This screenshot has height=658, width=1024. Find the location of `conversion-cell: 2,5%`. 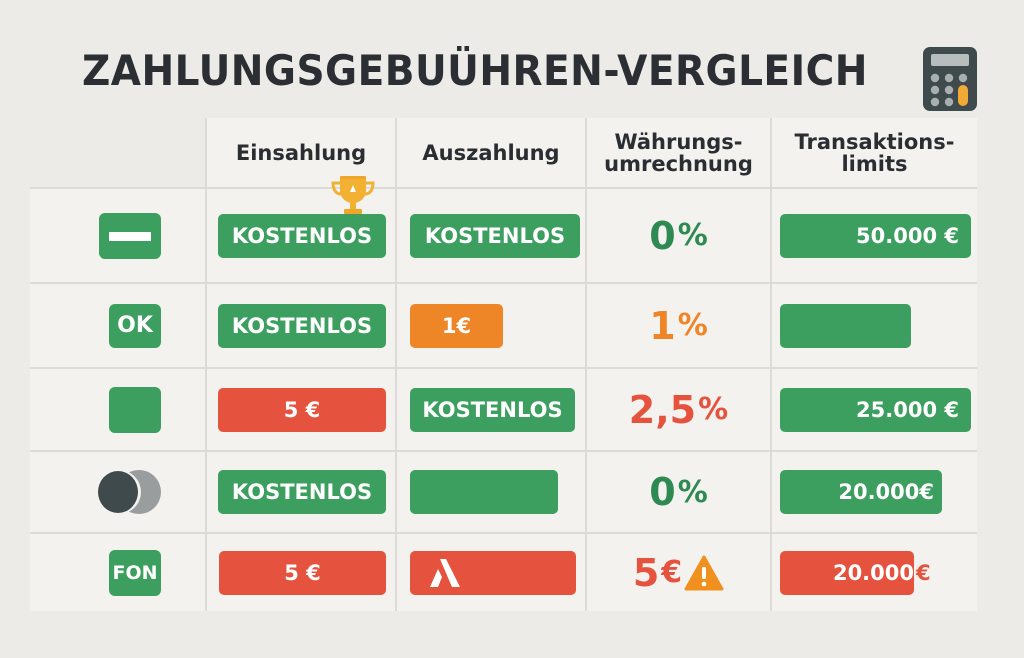

conversion-cell: 2,5% is located at coordinates (677, 409).